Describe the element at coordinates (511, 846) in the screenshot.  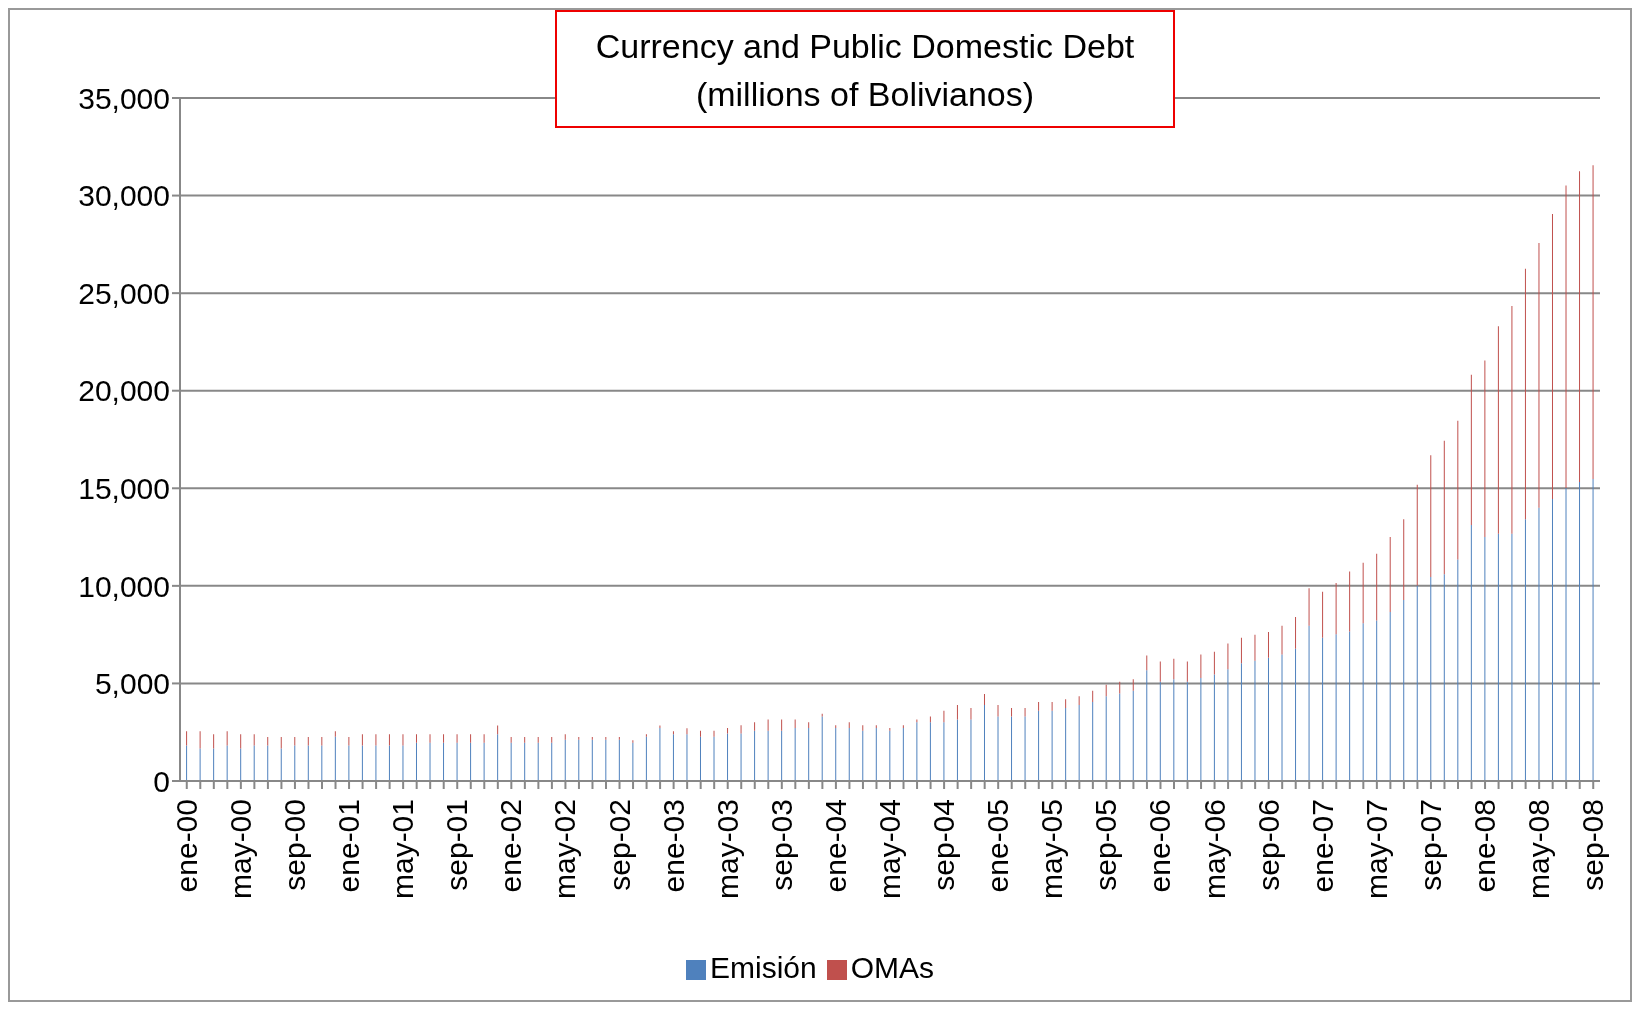
I see `x-tick-label: ene-02` at that location.